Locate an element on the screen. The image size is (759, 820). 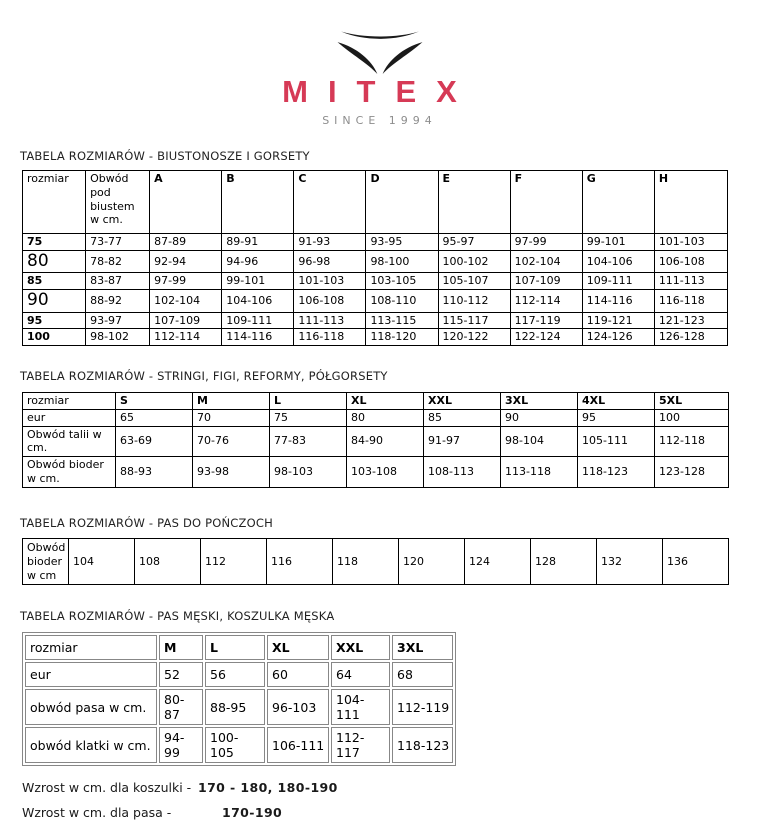
size-cell: 103-108 is located at coordinates (385, 472).